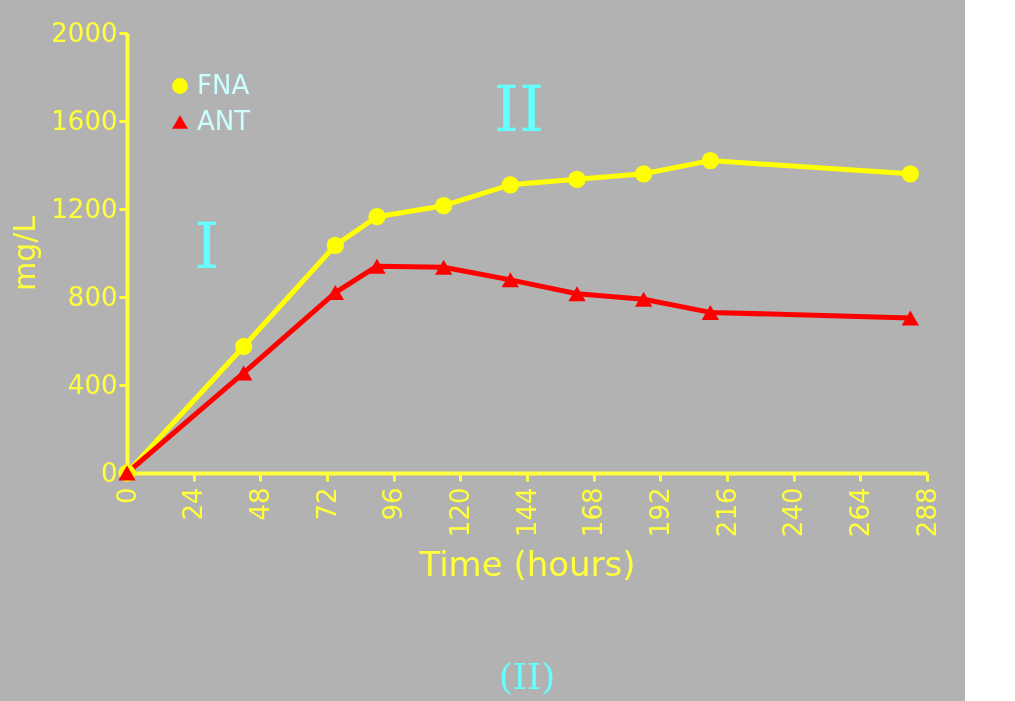  What do you see at coordinates (459, 512) in the screenshot?
I see `x-tick-label: 120` at bounding box center [459, 512].